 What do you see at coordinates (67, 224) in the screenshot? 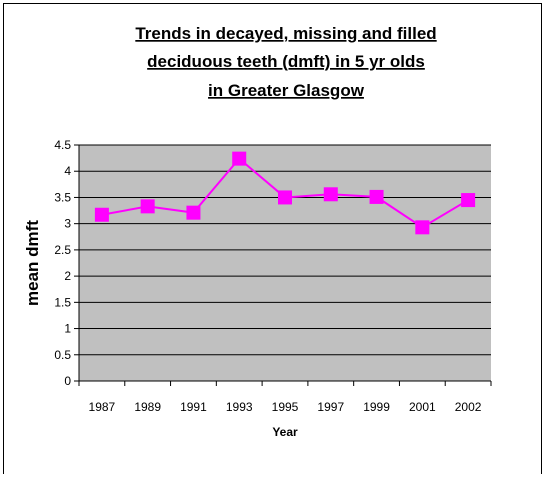
I see `y-tick-label: 3` at bounding box center [67, 224].